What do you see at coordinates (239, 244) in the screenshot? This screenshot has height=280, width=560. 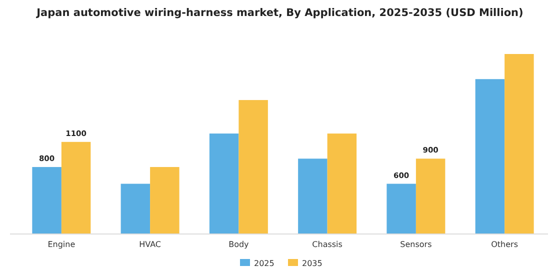 I see `x-tick-label: Body` at bounding box center [239, 244].